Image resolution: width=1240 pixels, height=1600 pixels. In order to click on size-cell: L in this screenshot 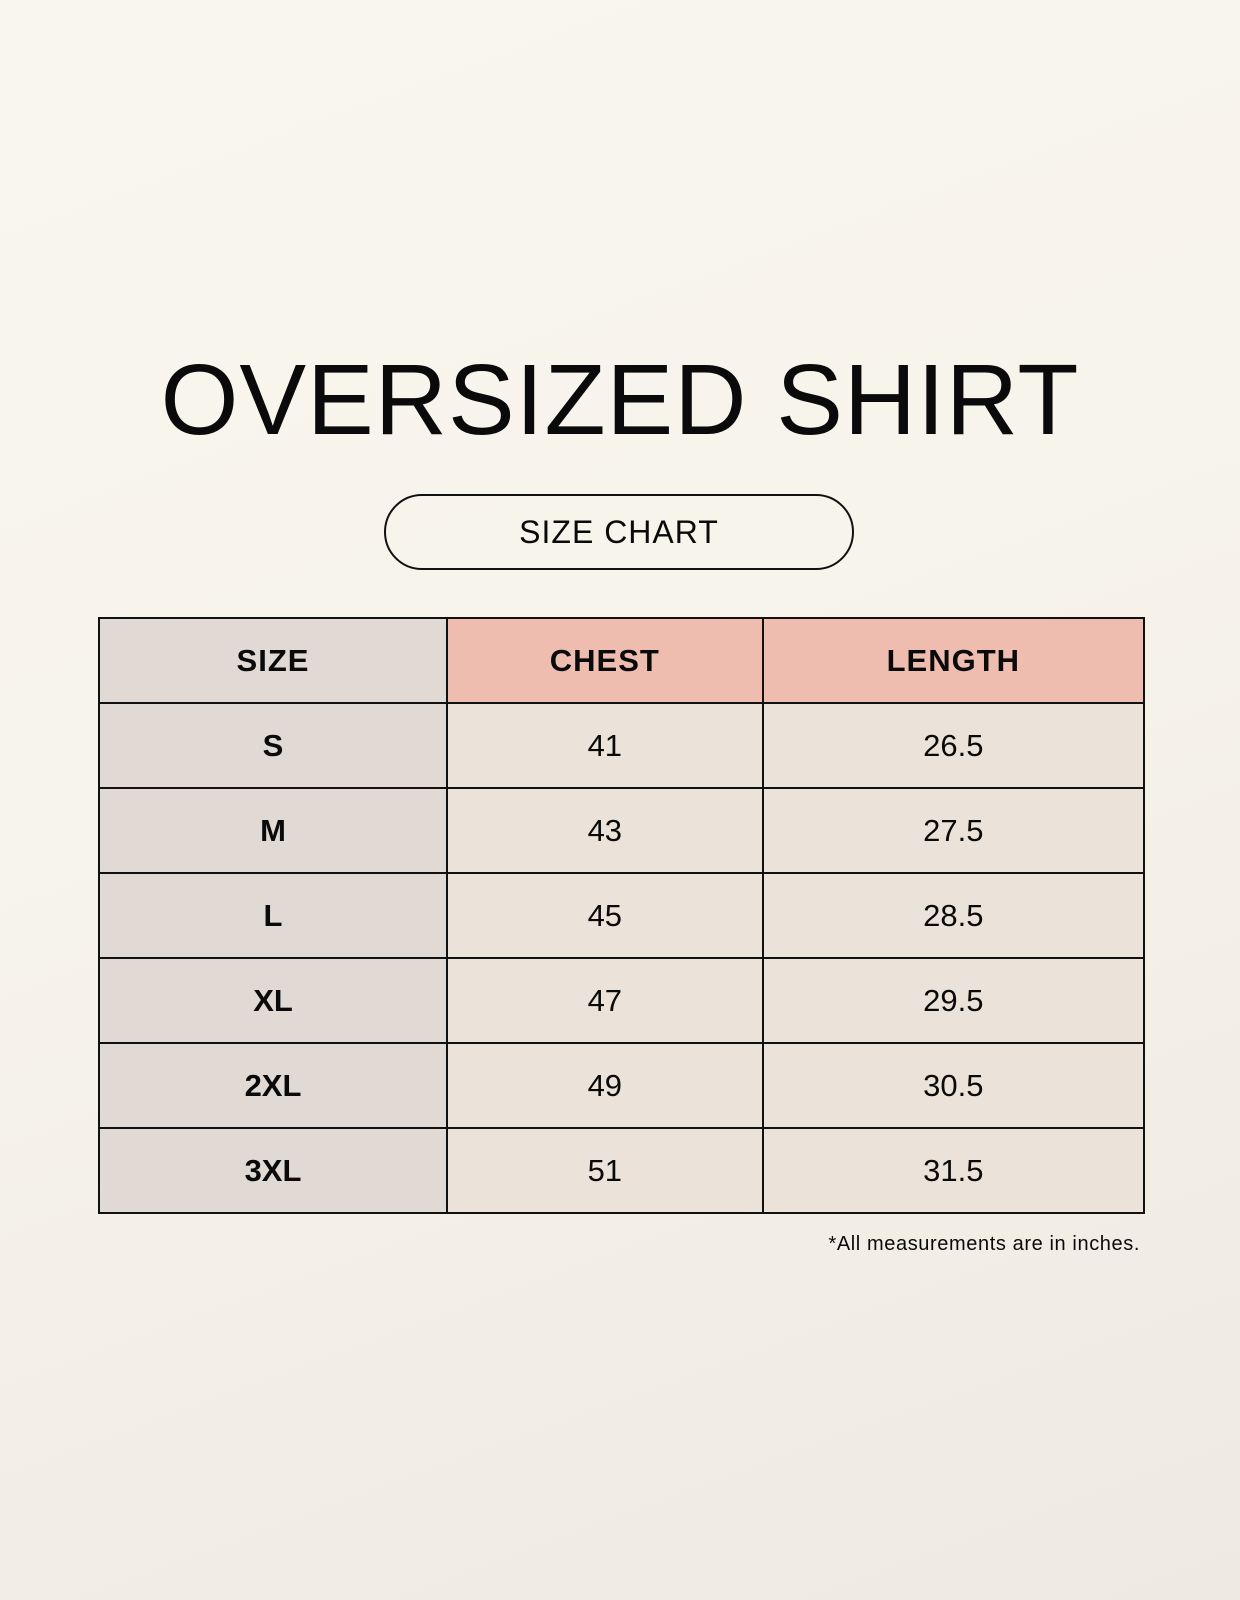, I will do `click(273, 915)`.